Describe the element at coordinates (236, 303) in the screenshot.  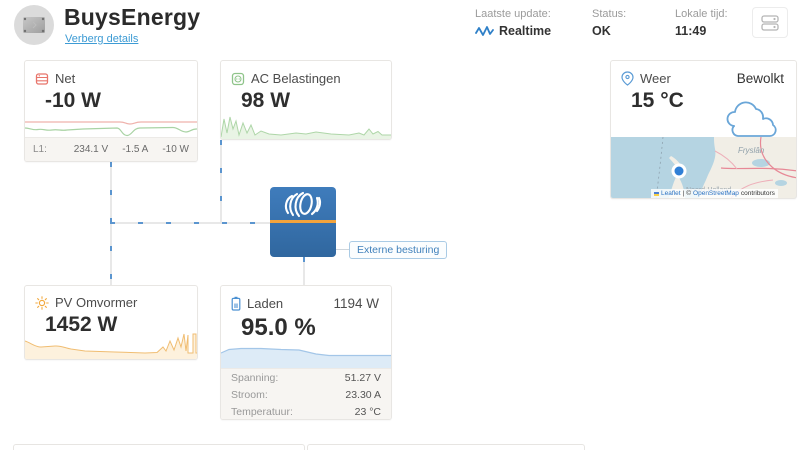
I see `battery-icon` at that location.